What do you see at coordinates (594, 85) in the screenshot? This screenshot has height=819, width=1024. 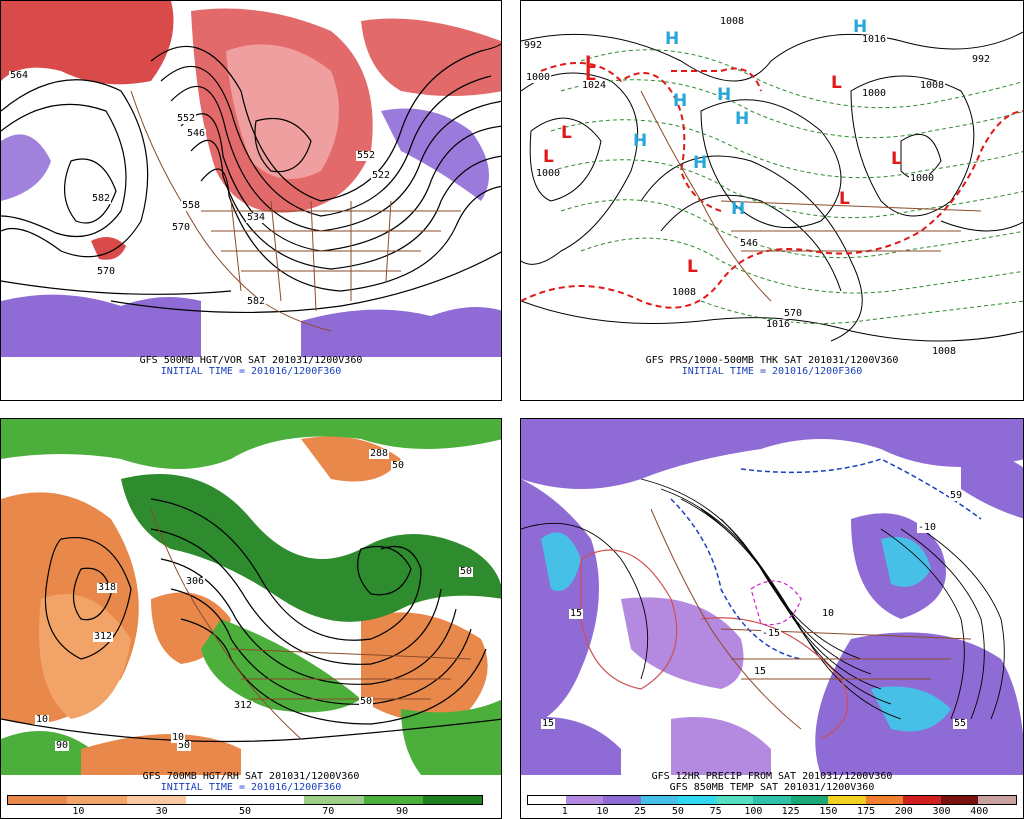 I see `contour-label: 1024` at bounding box center [594, 85].